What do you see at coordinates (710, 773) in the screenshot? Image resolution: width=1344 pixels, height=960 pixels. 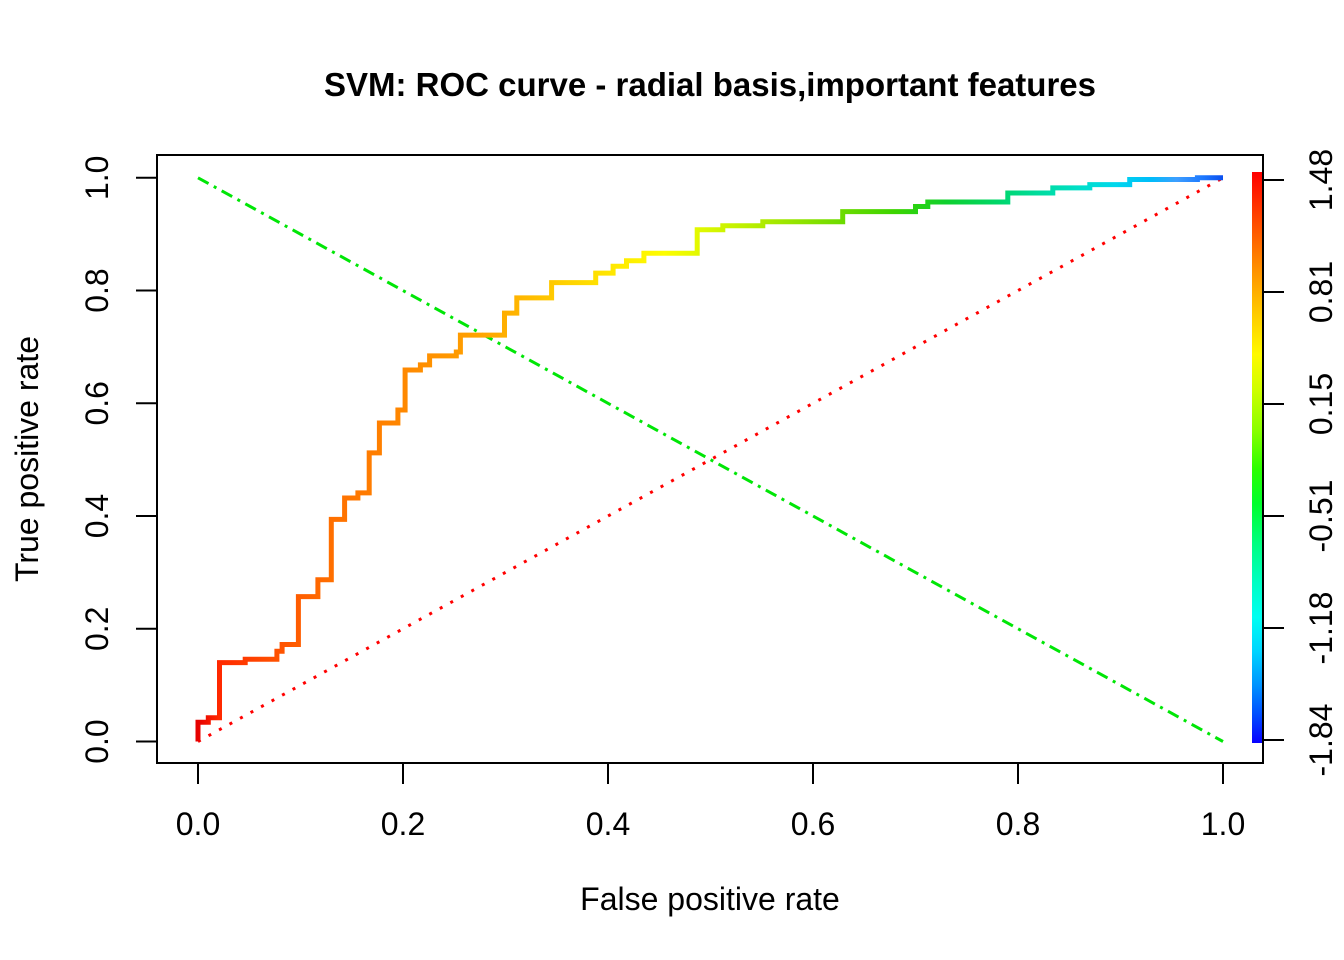 I see `x-axis-ticks` at bounding box center [710, 773].